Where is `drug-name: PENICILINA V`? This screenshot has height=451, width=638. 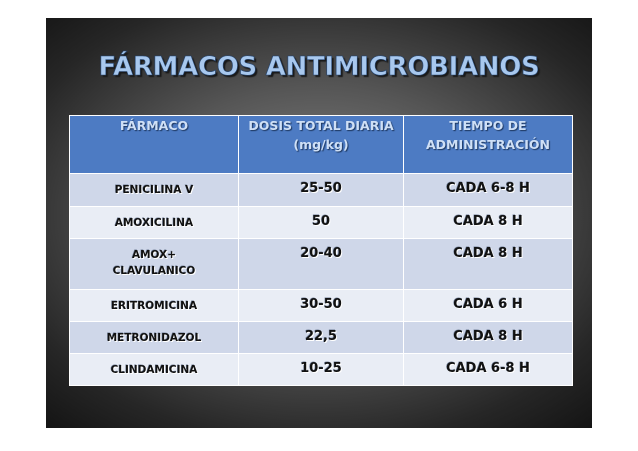 drug-name: PENICILINA V is located at coordinates (154, 190).